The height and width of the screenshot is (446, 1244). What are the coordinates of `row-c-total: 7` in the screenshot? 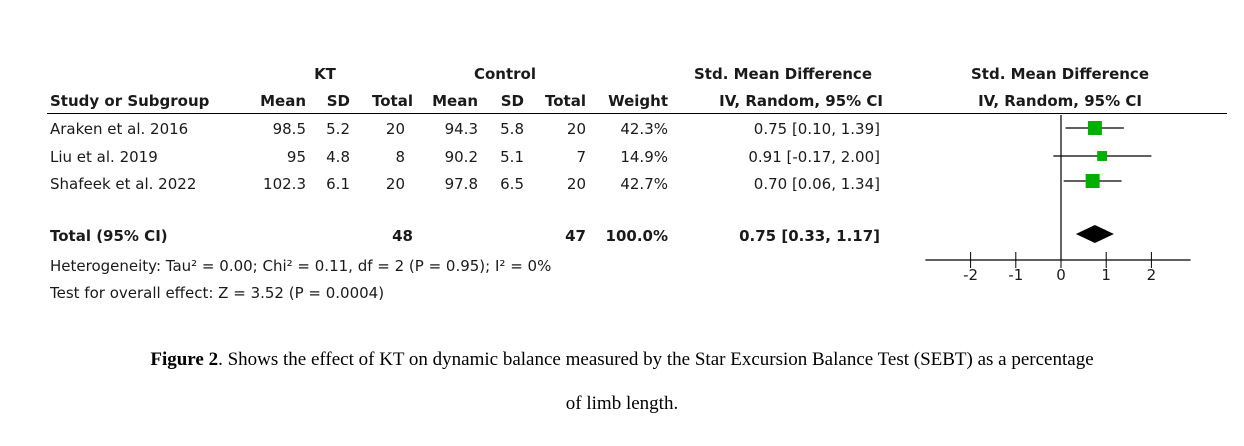 It's located at (581, 157).